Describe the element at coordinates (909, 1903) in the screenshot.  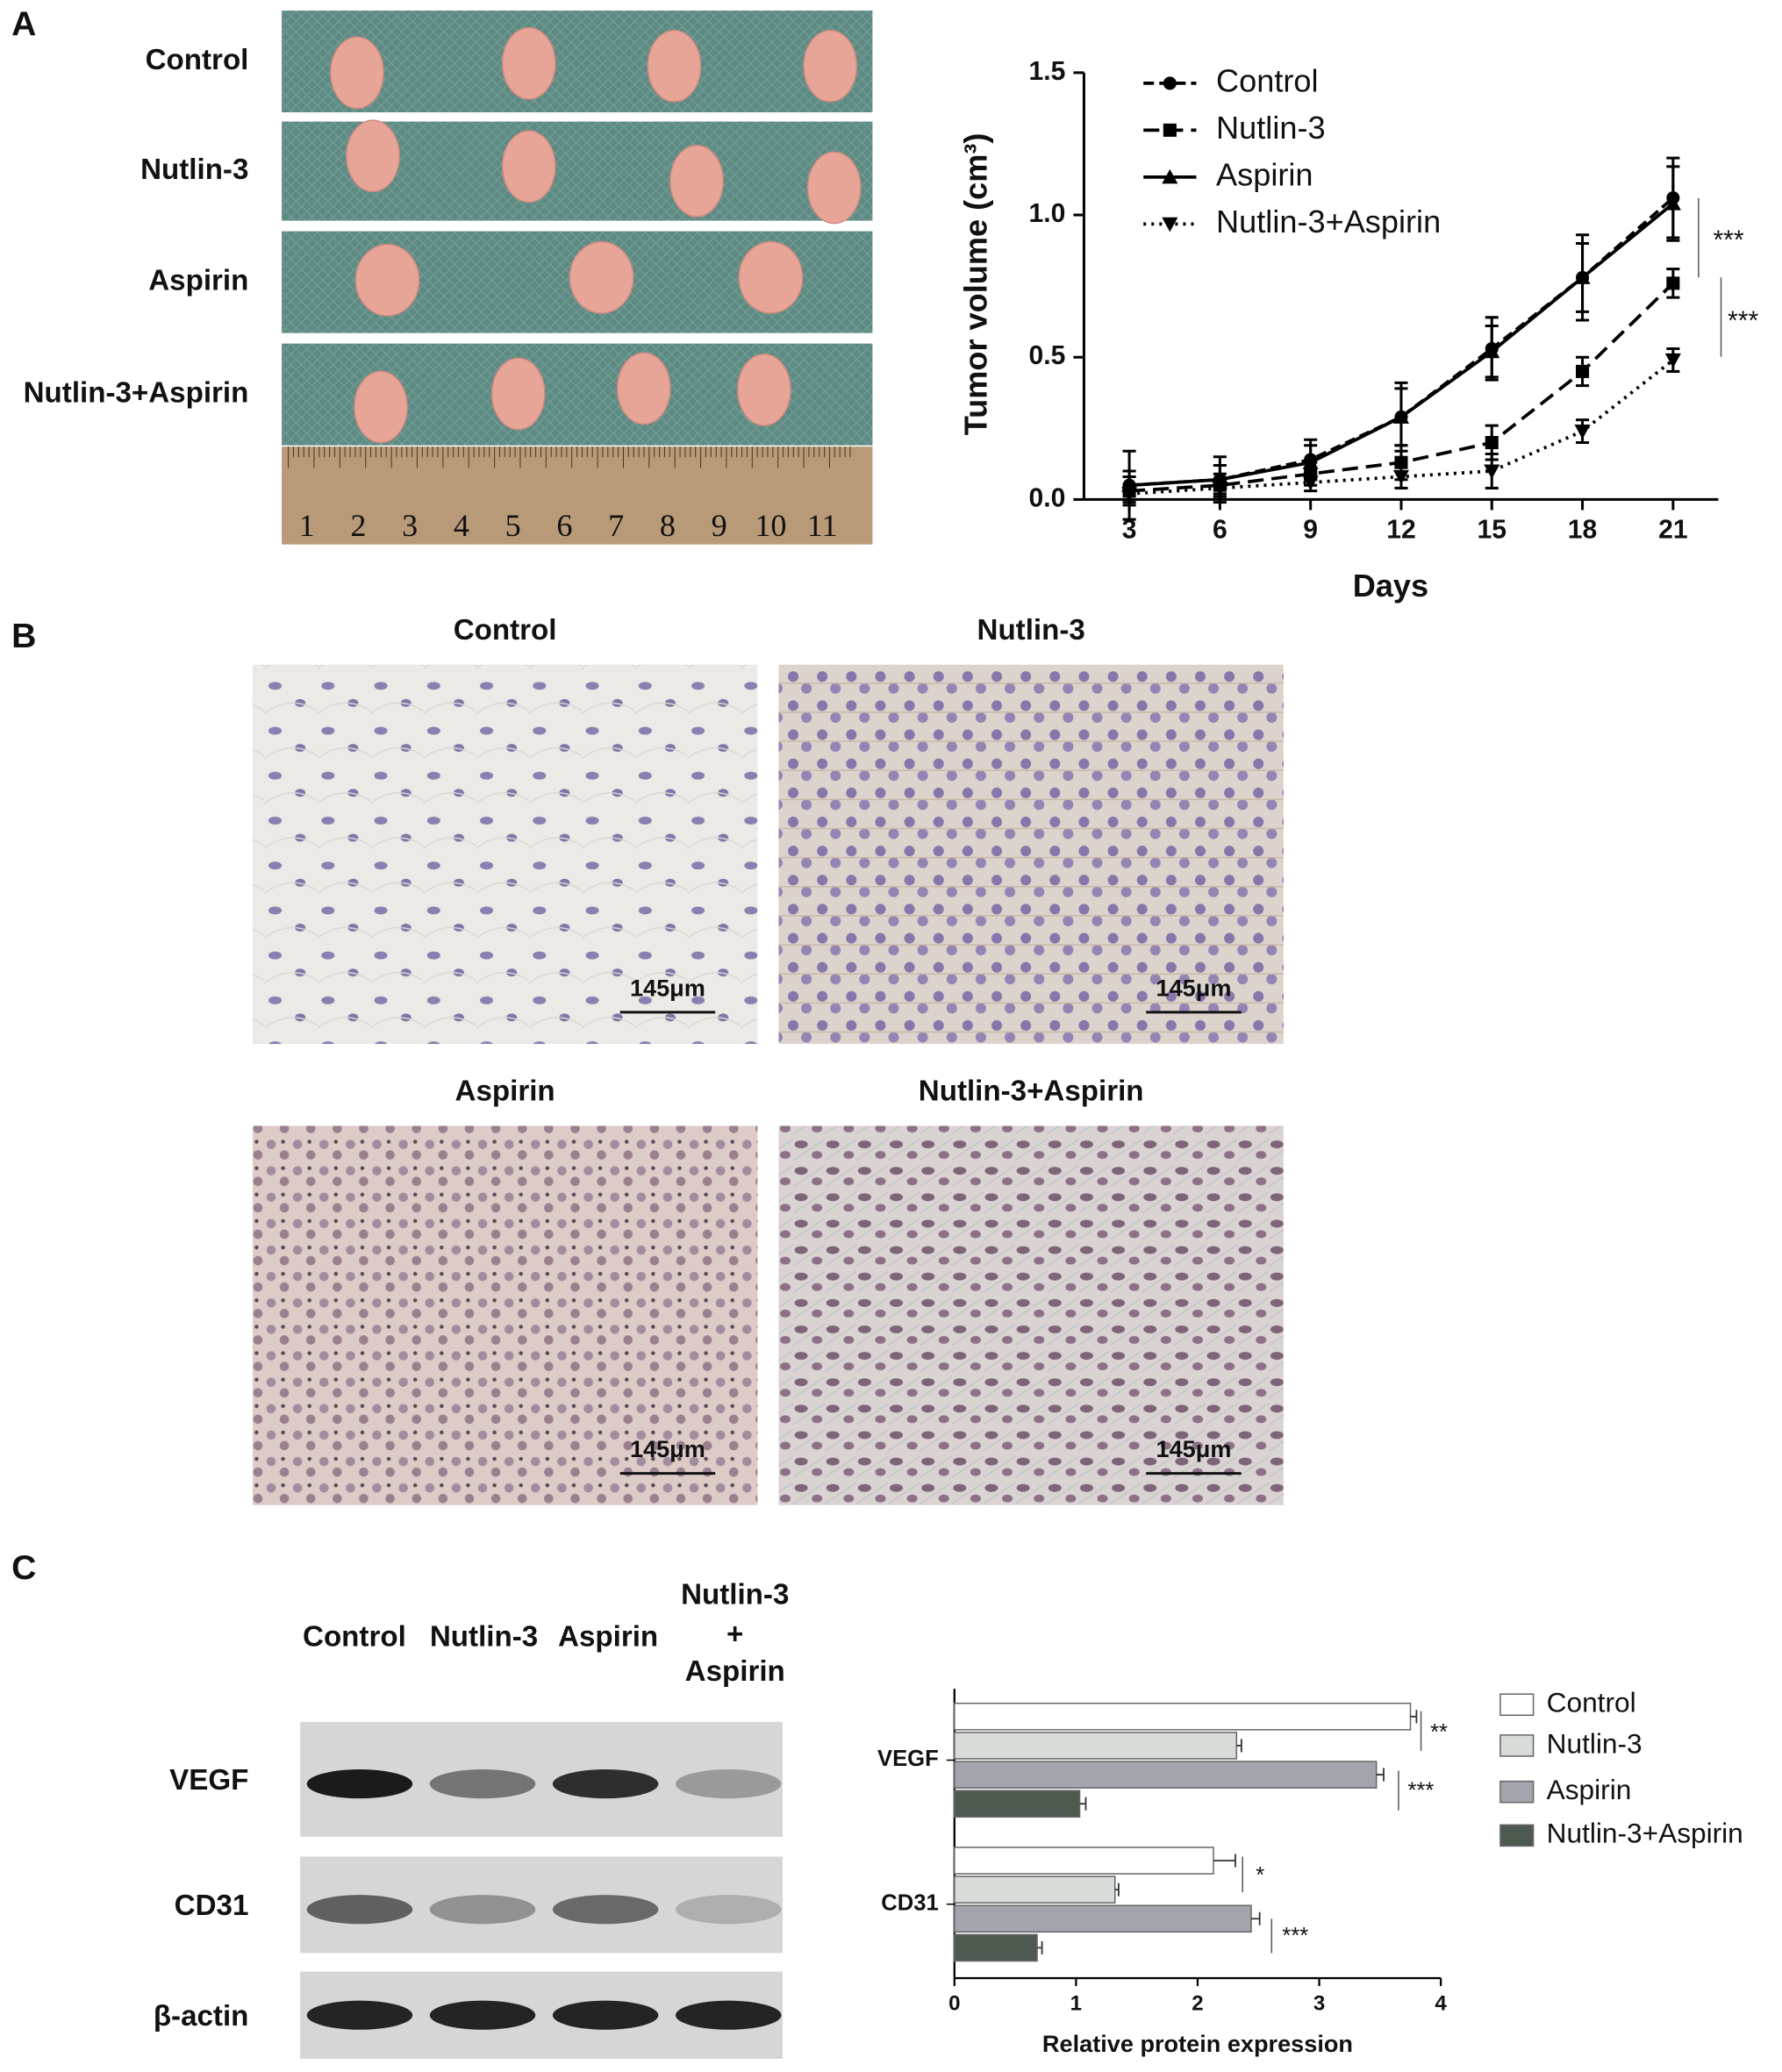
I see `y-tick-label: CD31` at that location.